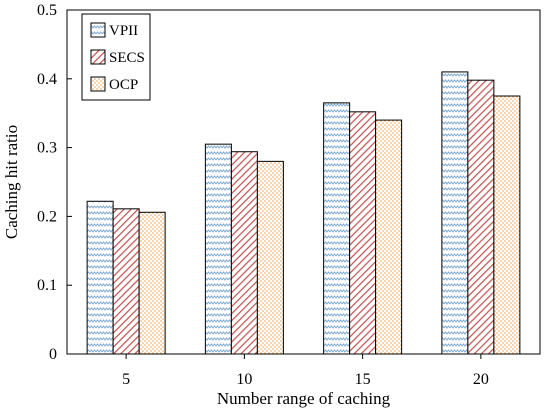  I want to click on x-tick-label: 20, so click(481, 379).